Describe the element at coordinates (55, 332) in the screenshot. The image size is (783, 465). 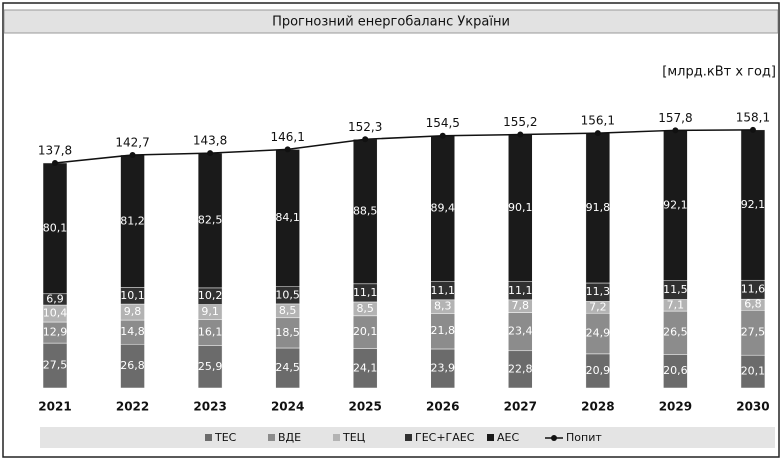
I see `data-label: 12,9` at that location.